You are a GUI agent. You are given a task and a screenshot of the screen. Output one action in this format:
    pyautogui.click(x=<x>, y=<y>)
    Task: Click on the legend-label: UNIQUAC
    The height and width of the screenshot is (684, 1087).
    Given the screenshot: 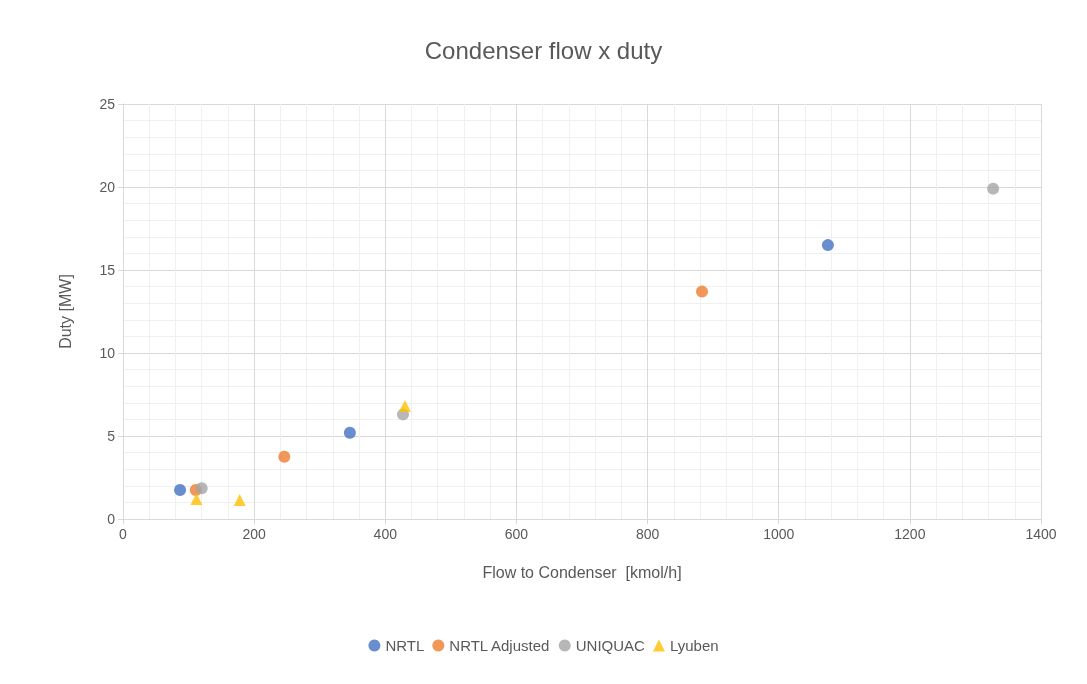 What is the action you would take?
    pyautogui.click(x=610, y=645)
    